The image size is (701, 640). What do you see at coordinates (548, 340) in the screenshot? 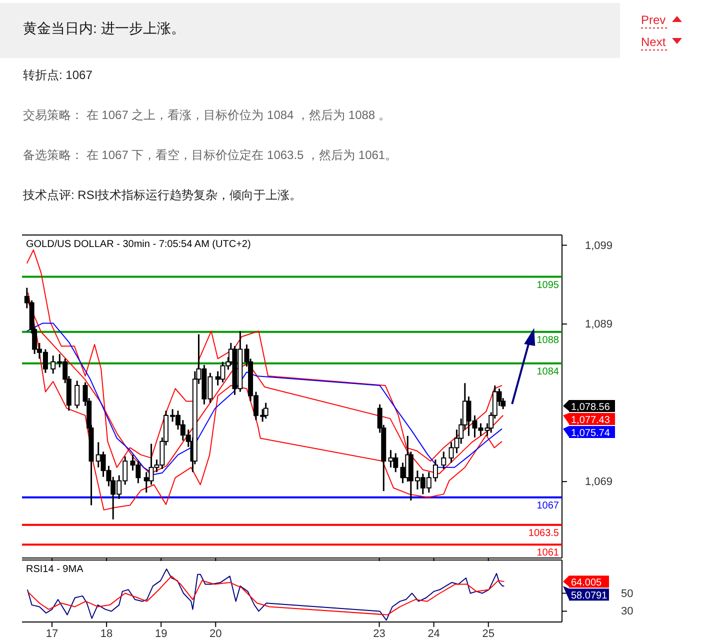
I see `ref-line-label: 1088` at bounding box center [548, 340].